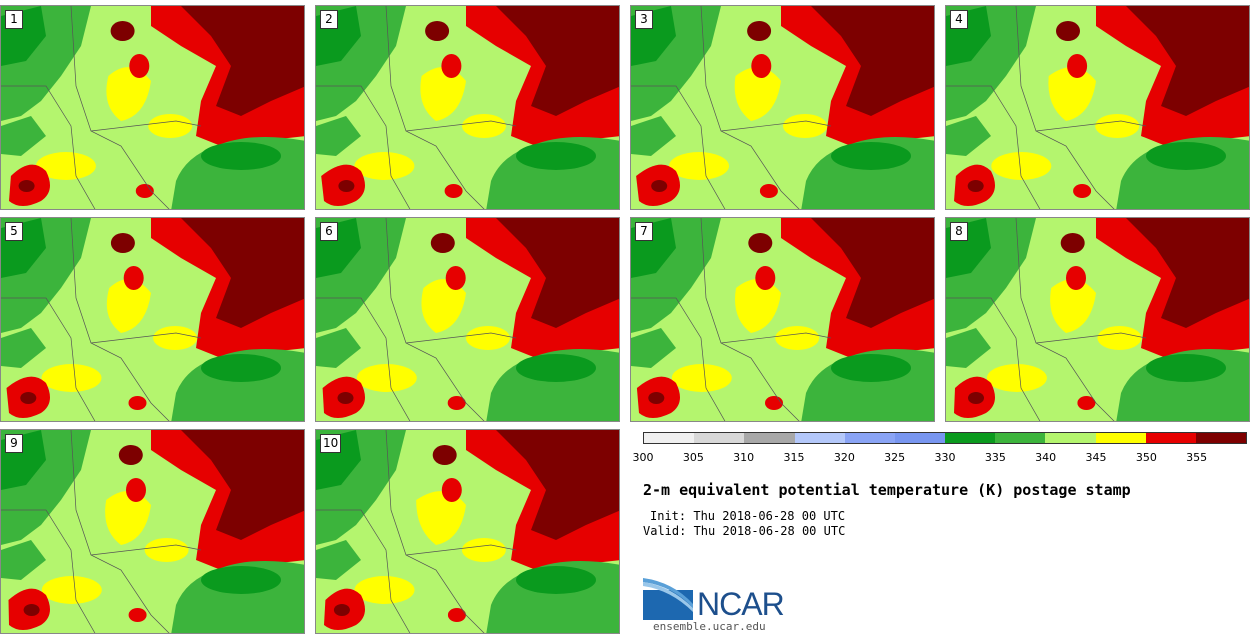 This screenshot has width=1260, height=635. Describe the element at coordinates (782, 107) in the screenshot. I see `ensemble-member-map: 3` at that location.